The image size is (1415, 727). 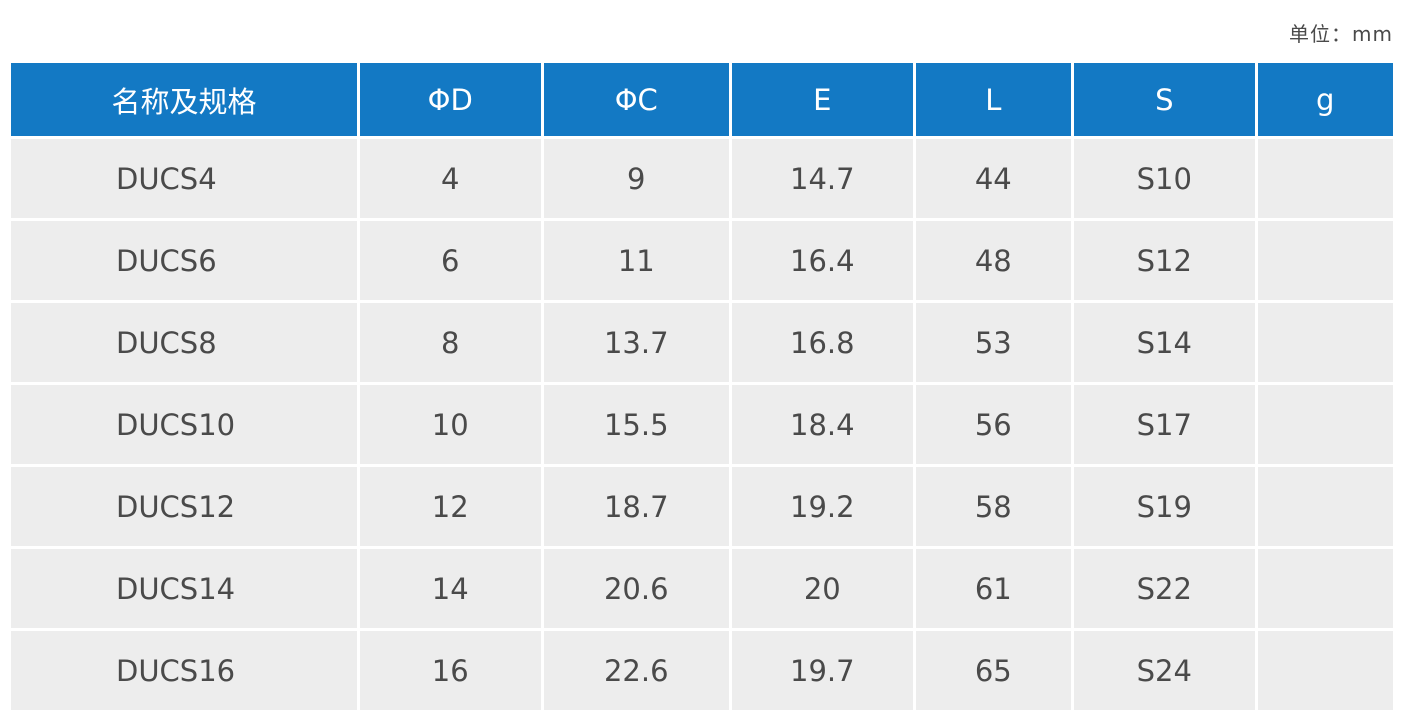 I want to click on cell-s: S14, so click(x=1164, y=342).